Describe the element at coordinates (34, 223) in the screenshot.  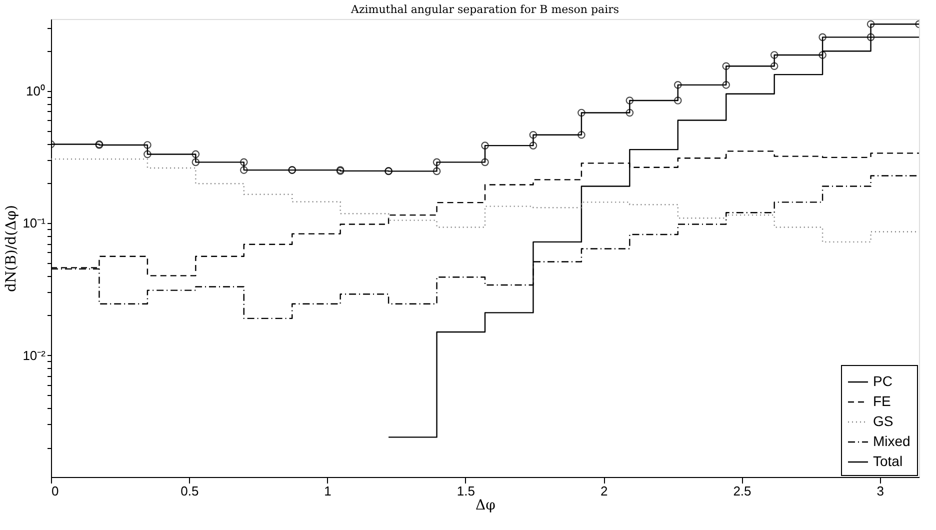
I see `y-tick-label: 10⁻¹` at that location.